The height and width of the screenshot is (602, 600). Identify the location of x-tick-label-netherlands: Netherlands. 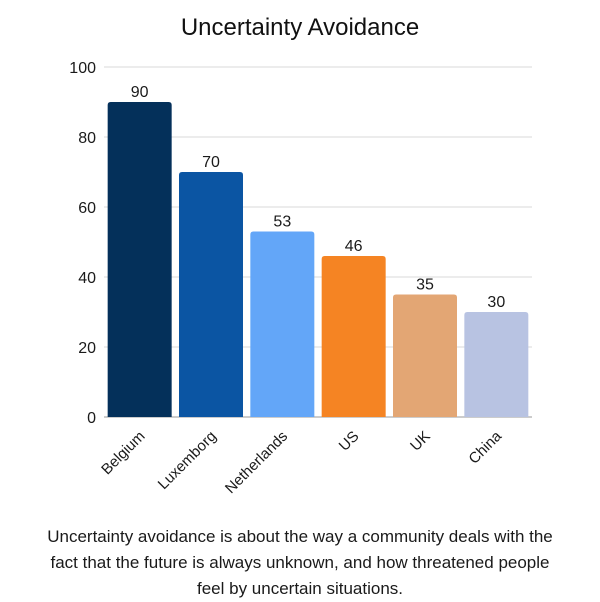
(256, 462).